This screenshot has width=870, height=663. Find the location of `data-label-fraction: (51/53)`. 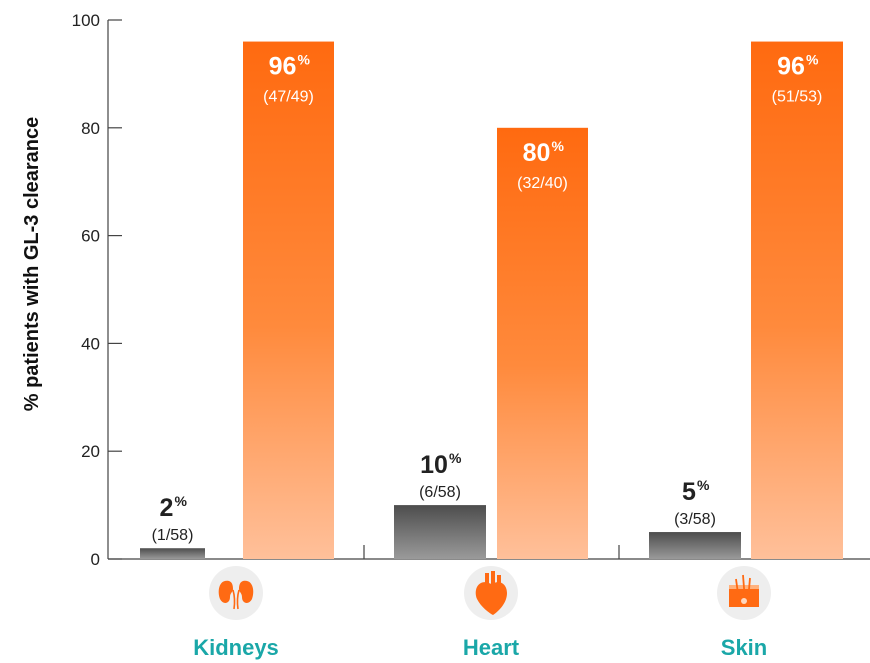

data-label-fraction: (51/53) is located at coordinates (797, 97).